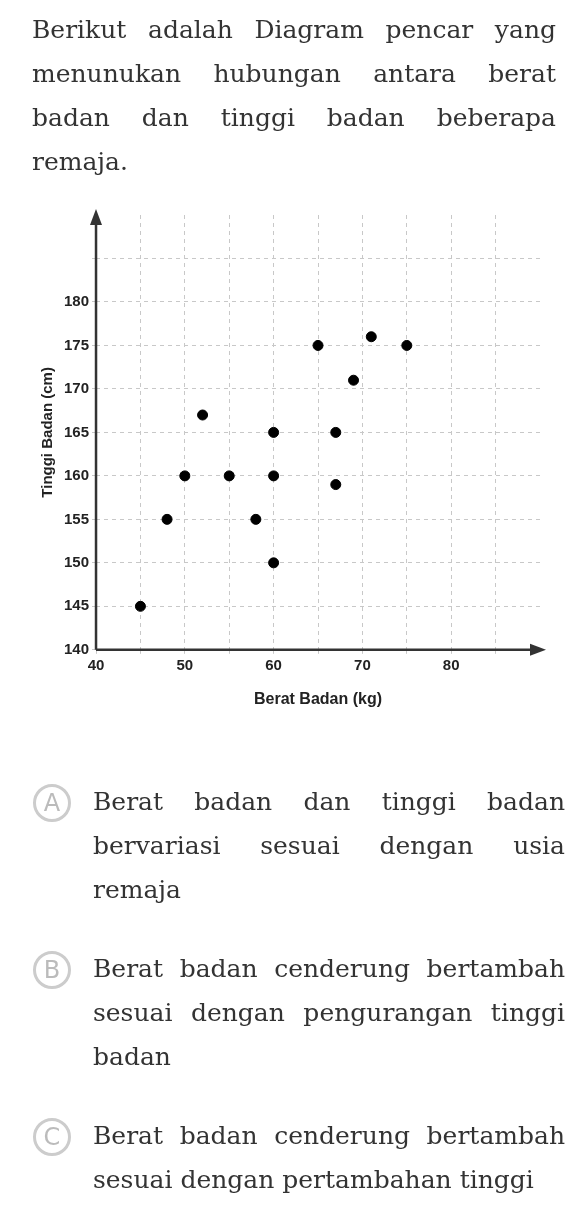 The width and height of the screenshot is (574, 1210). What do you see at coordinates (77, 475) in the screenshot?
I see `y-tick-label: 160` at bounding box center [77, 475].